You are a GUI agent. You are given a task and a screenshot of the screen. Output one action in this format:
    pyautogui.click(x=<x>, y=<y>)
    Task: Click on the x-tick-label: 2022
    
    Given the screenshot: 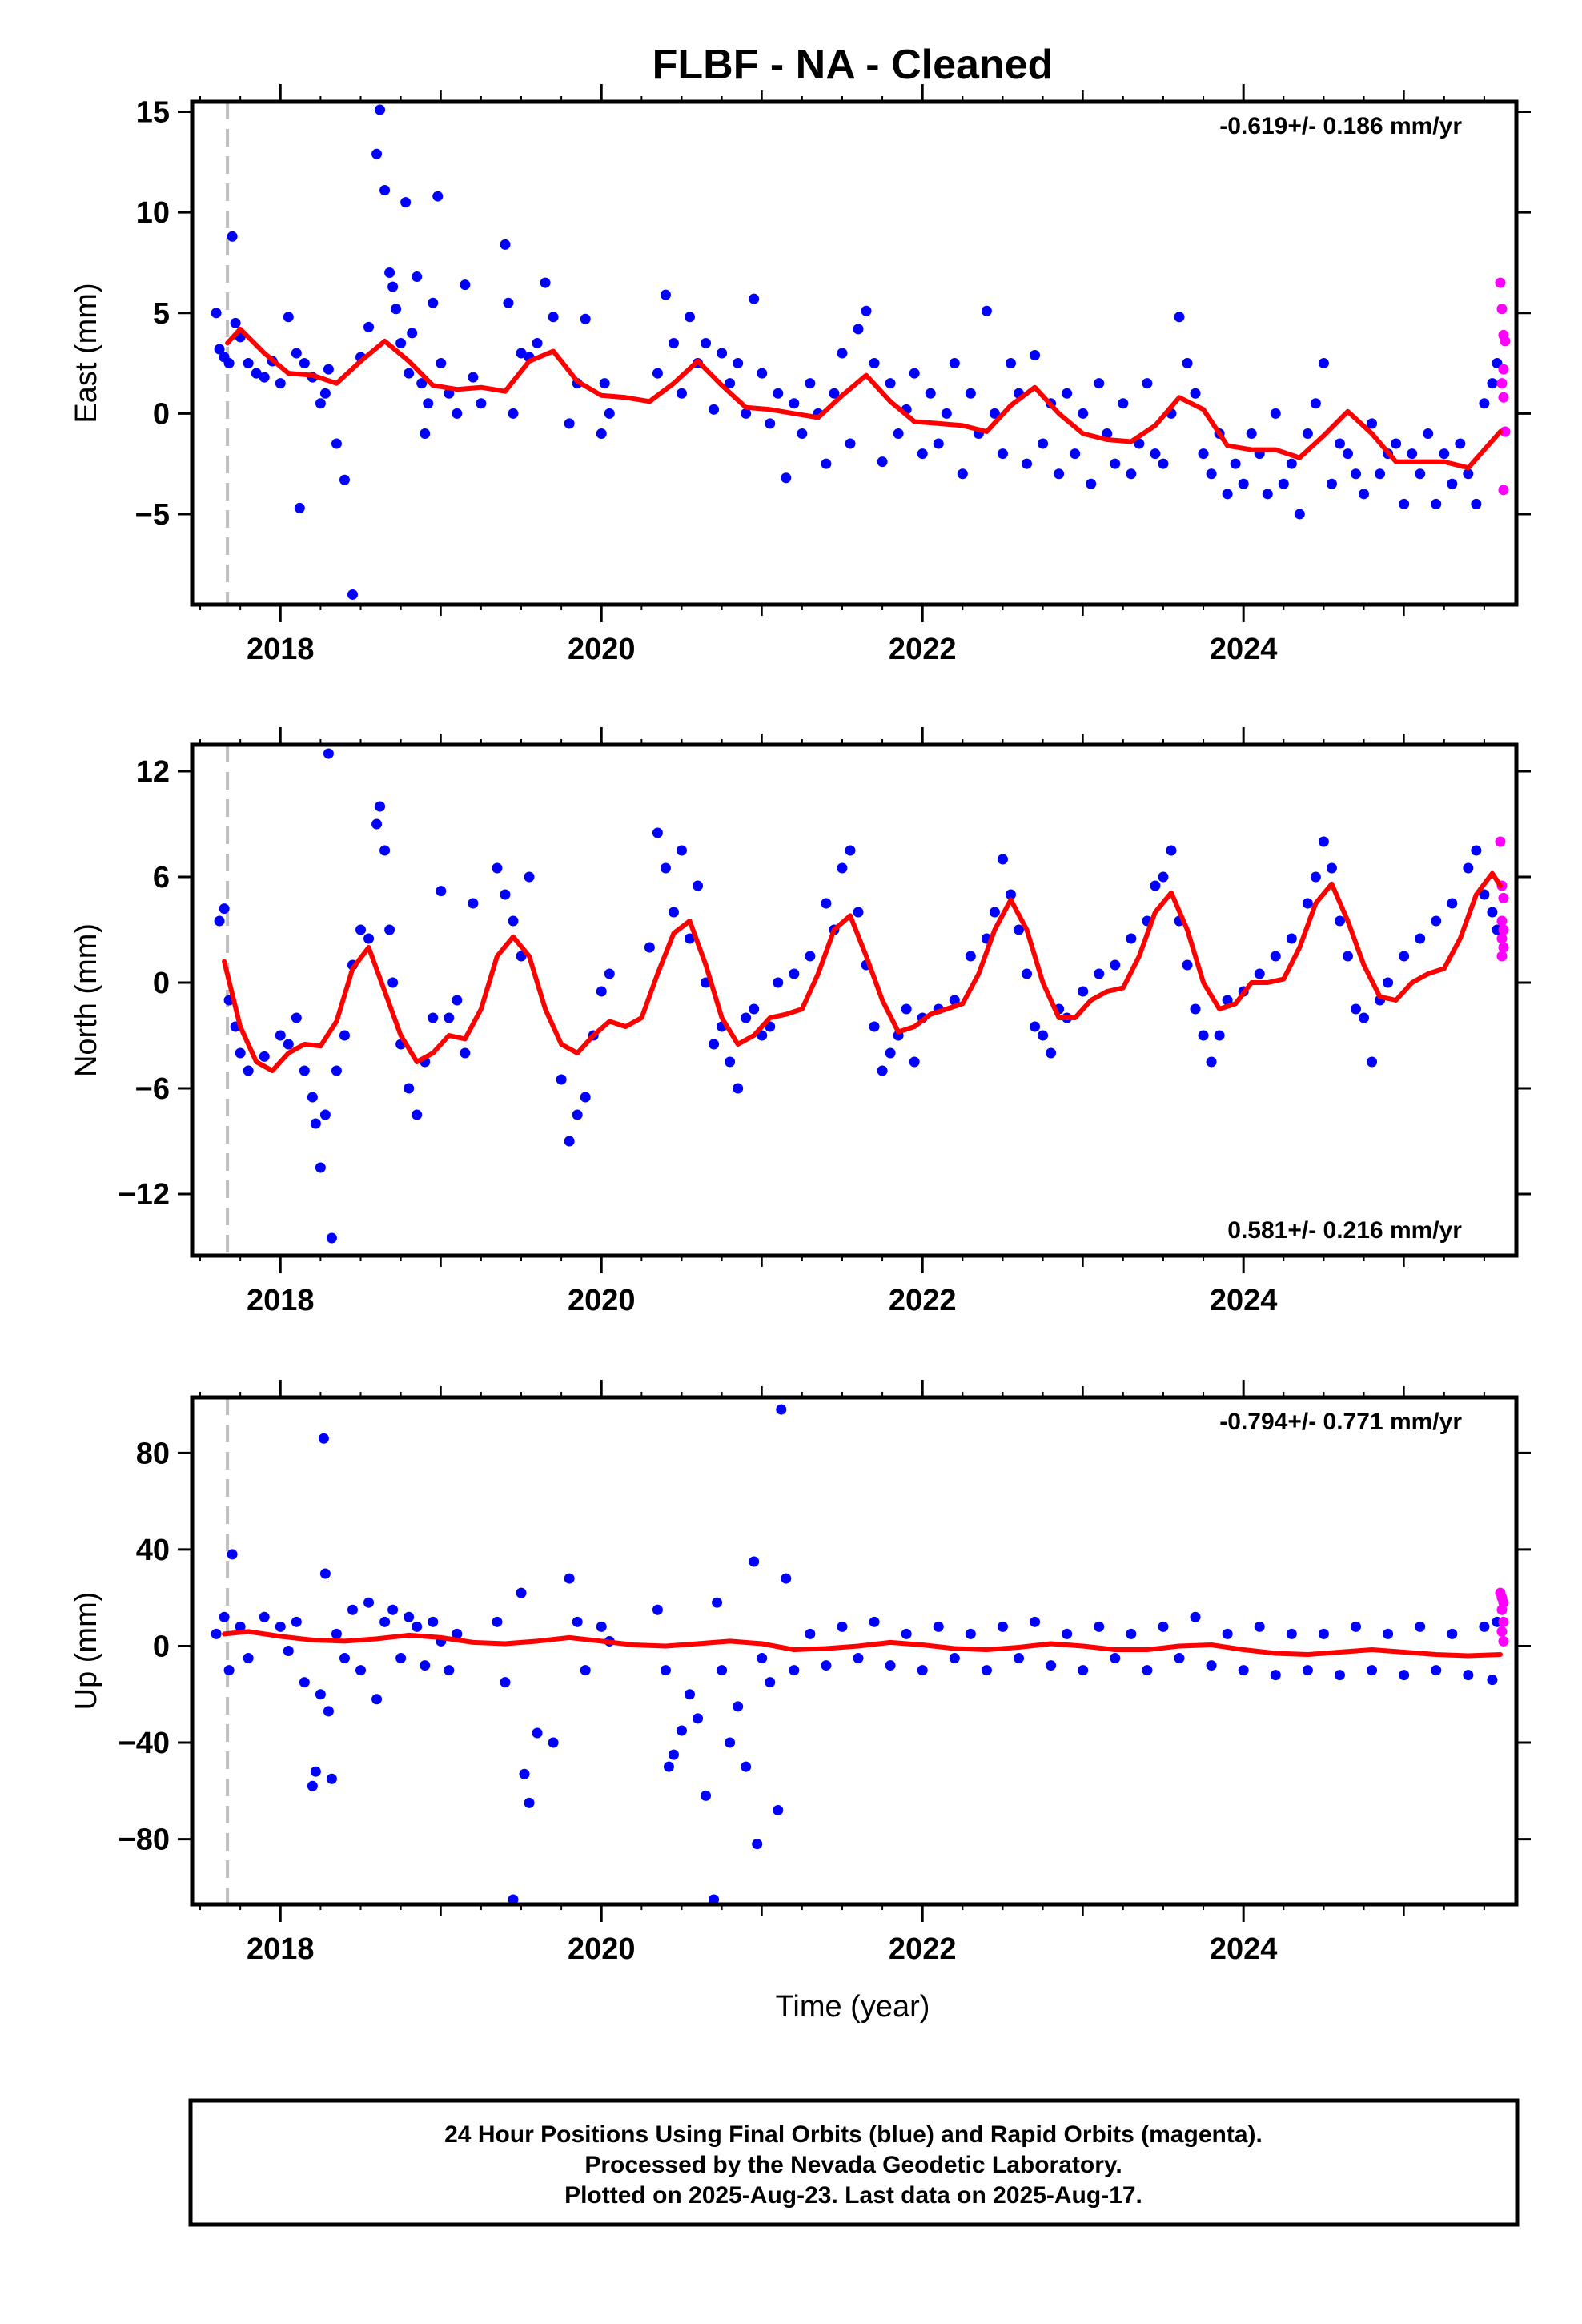 What is the action you would take?
    pyautogui.click(x=923, y=1300)
    